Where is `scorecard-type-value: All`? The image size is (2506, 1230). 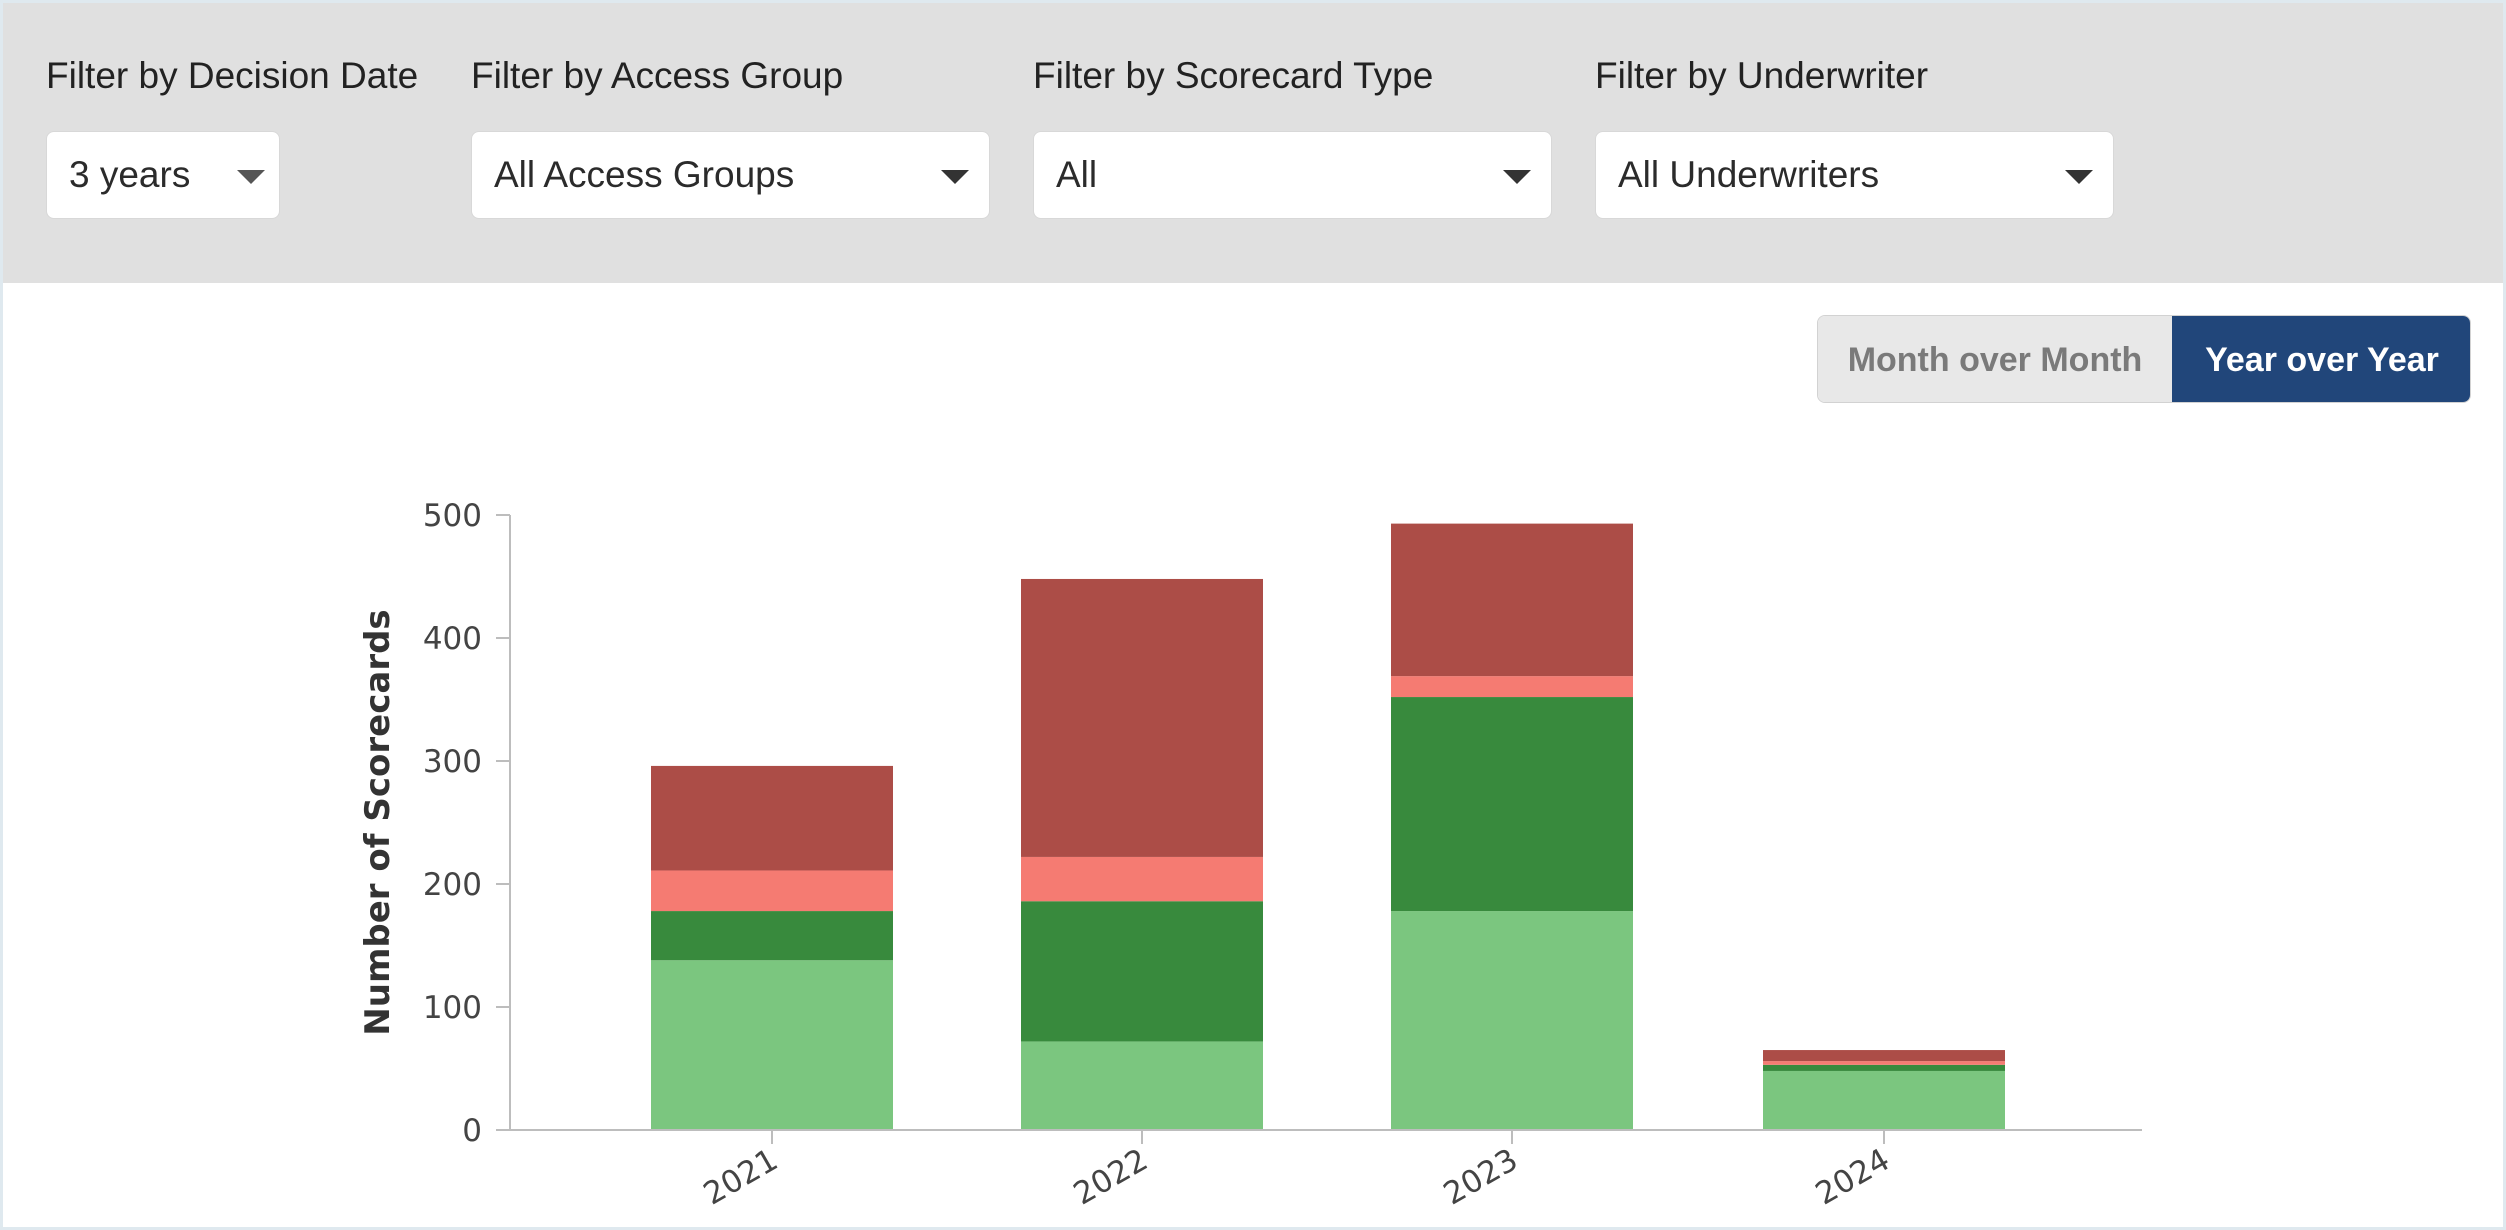
scorecard-type-value: All is located at coordinates (1077, 174).